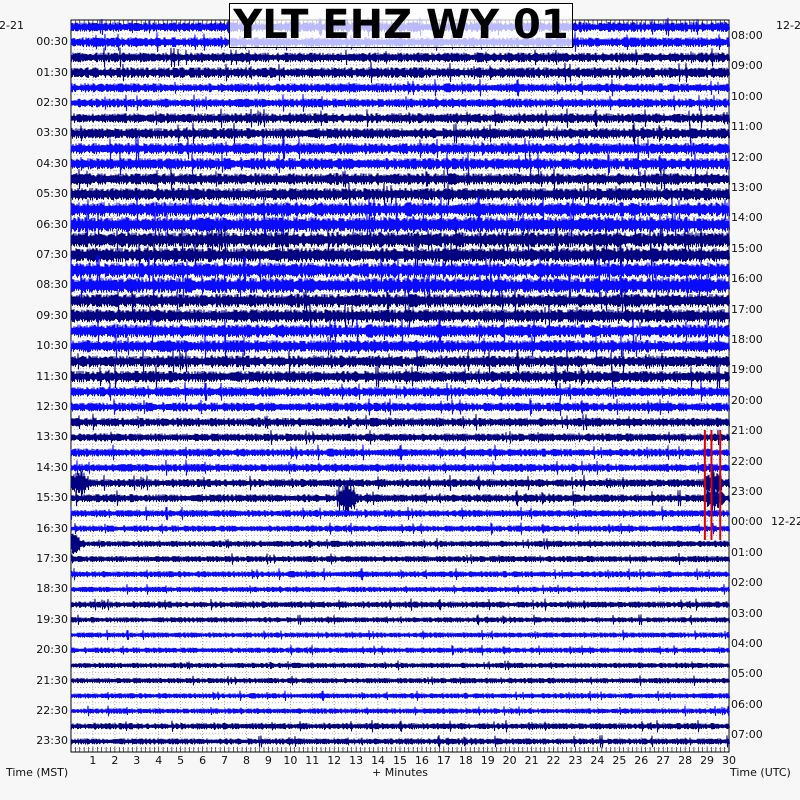  Describe the element at coordinates (765, 522) in the screenshot. I see `right-time-label: 00:00 12-22` at that location.